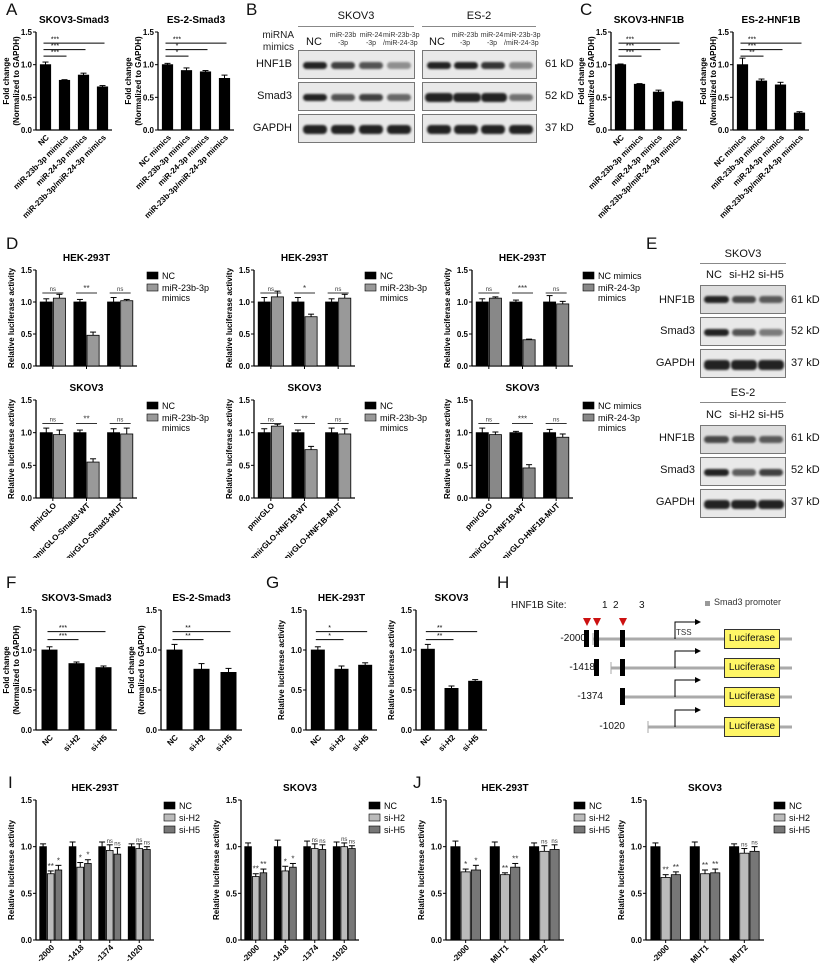 Image resolution: width=820 pixels, height=973 pixels. I want to click on blot-b-row-header: miRNA mimics, so click(278, 41).